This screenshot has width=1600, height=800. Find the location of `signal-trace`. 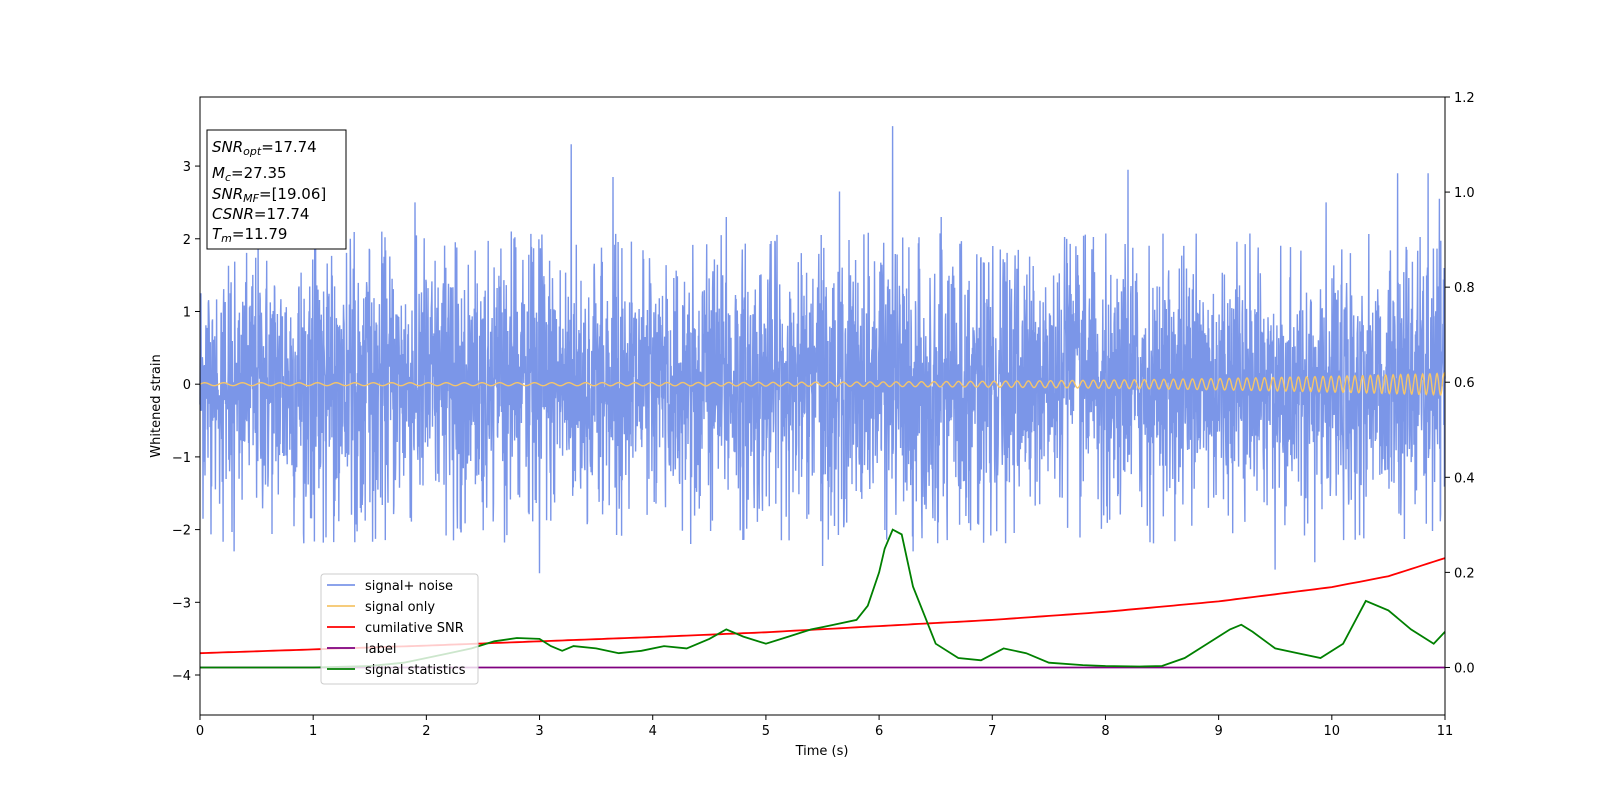

signal-trace is located at coordinates (822, 384).